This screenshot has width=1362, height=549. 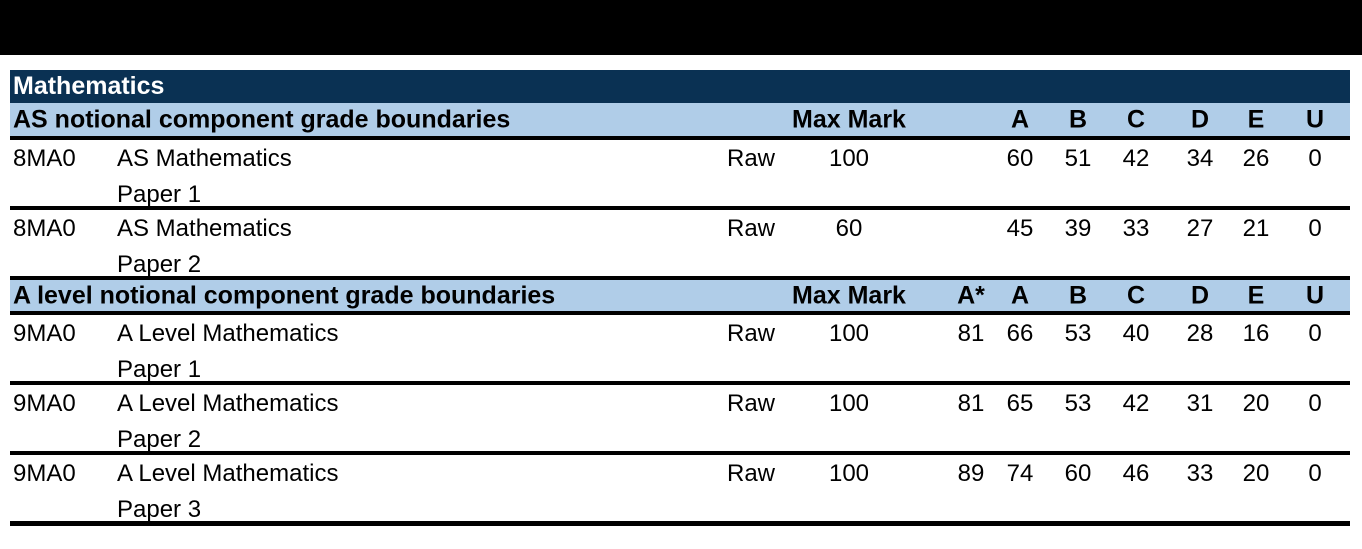 What do you see at coordinates (1200, 119) in the screenshot?
I see `as-grade-label-d: D` at bounding box center [1200, 119].